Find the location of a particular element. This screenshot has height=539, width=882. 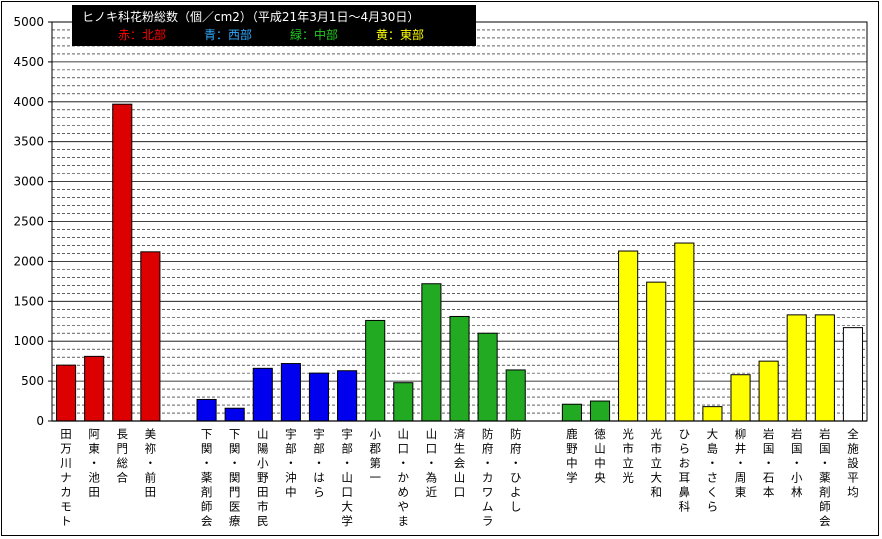

x-category-char: 済 is located at coordinates (460, 434).